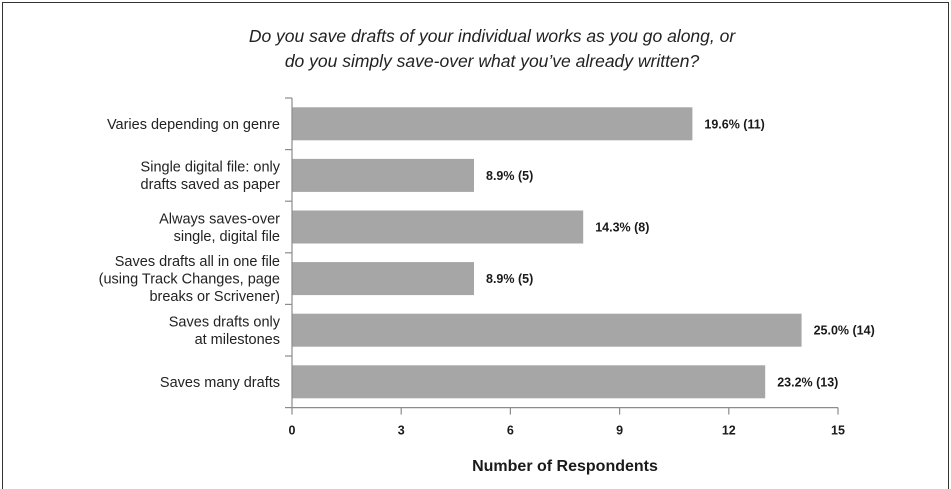  What do you see at coordinates (734, 124) in the screenshot?
I see `data-label-1: 19.6% (11)` at bounding box center [734, 124].